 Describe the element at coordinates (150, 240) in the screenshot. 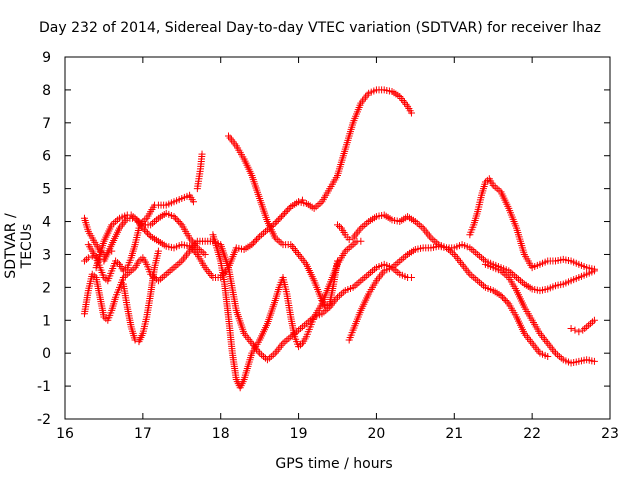

I see `series-satellite-track-D` at that location.